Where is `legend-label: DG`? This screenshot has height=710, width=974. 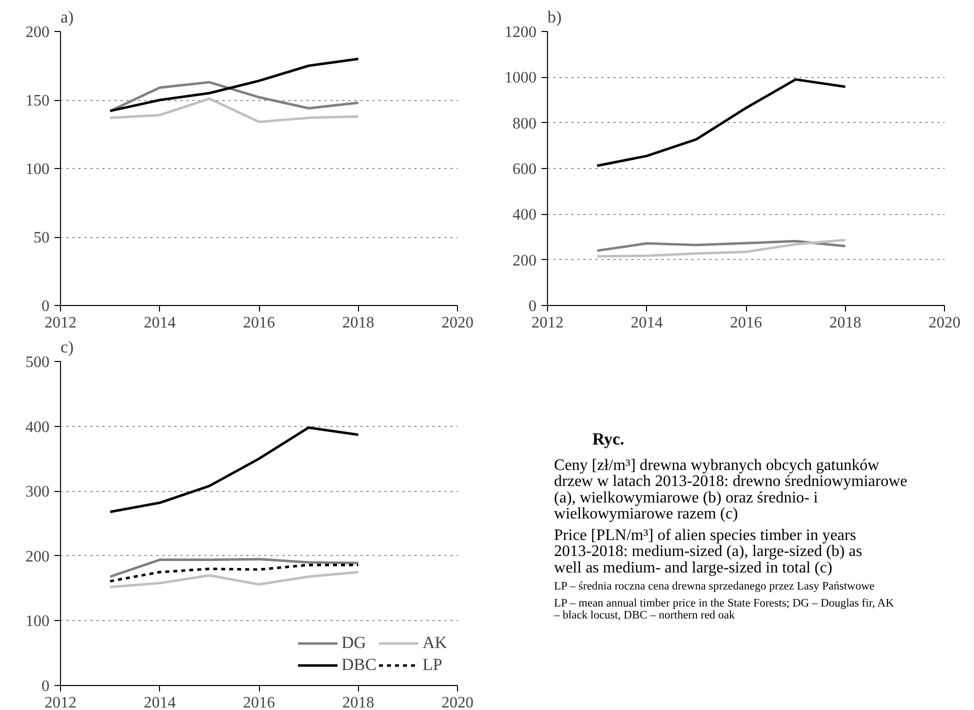 legend-label: DG is located at coordinates (353, 643).